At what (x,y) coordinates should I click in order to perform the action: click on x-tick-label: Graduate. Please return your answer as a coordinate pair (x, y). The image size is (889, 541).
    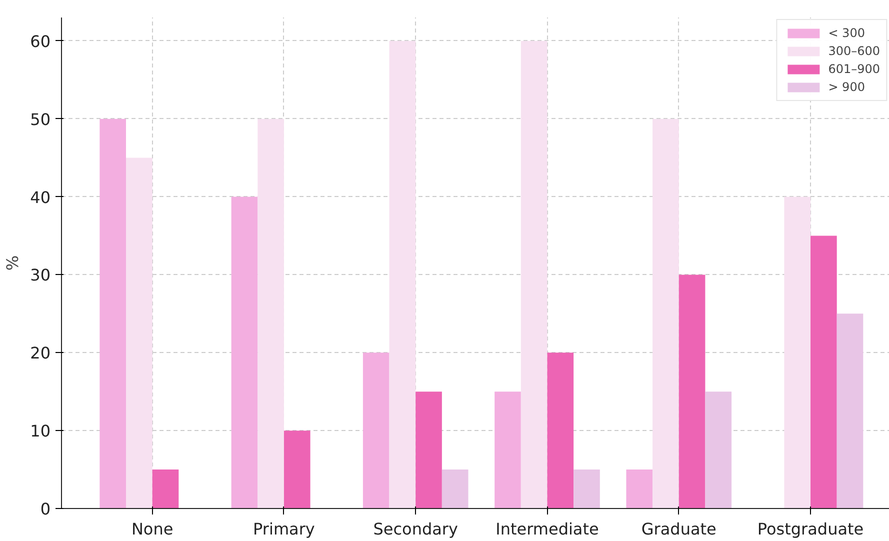
    Looking at the image, I should click on (678, 529).